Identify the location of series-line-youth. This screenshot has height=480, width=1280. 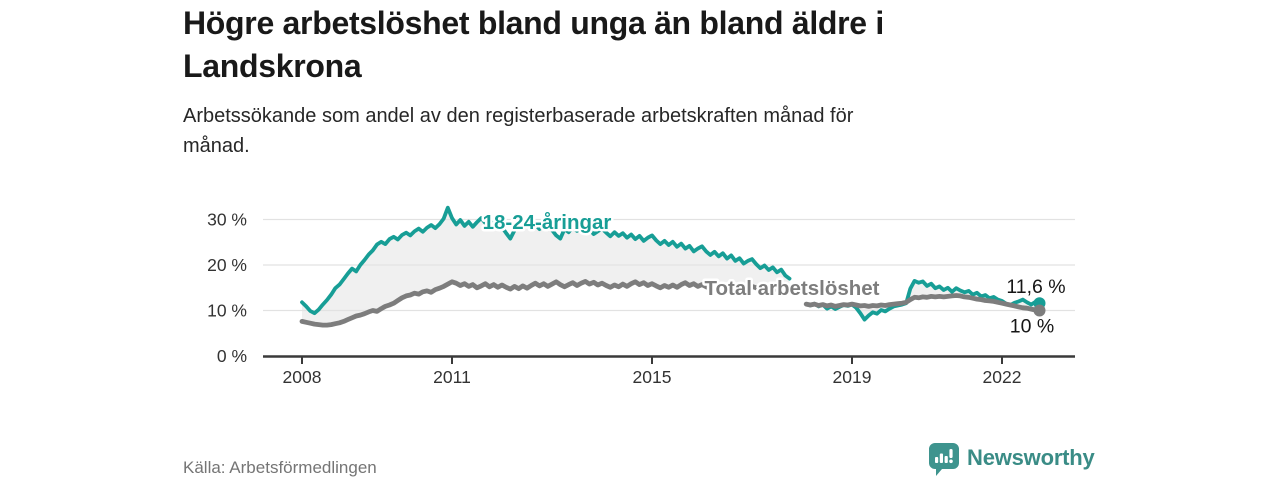
(546, 260).